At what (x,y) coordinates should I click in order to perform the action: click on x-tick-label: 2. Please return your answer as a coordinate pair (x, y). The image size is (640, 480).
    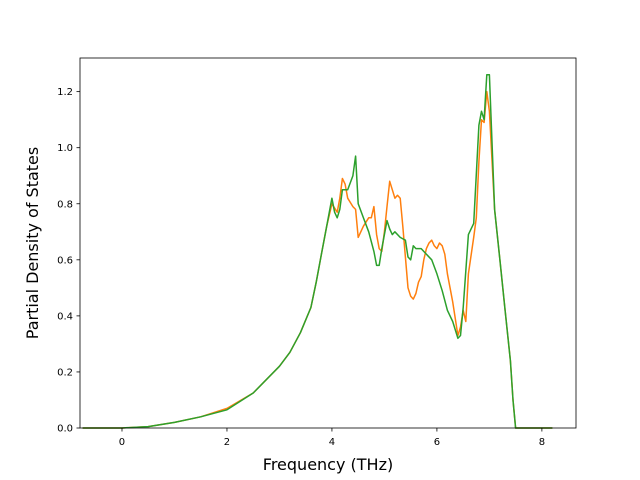
    Looking at the image, I should click on (227, 442).